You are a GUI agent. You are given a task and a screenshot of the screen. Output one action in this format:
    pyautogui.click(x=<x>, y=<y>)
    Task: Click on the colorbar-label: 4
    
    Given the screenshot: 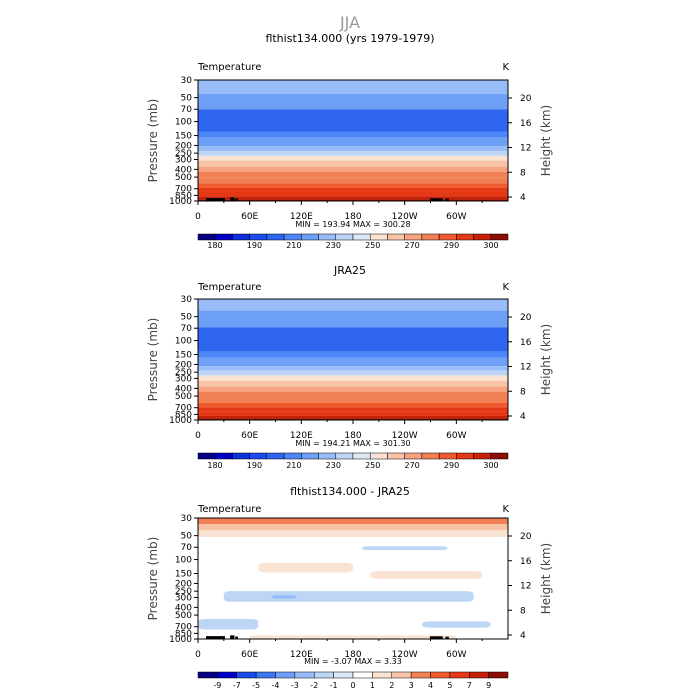 What is the action you would take?
    pyautogui.click(x=430, y=685)
    